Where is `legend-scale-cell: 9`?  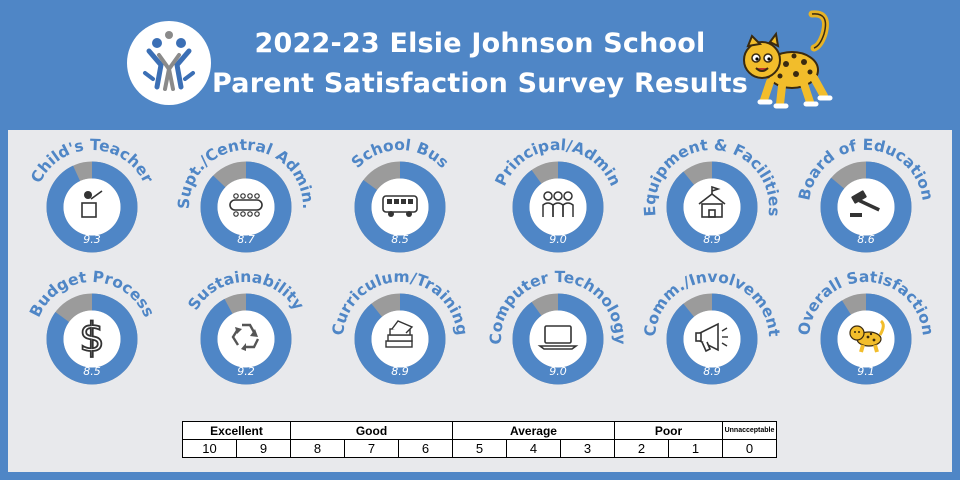 legend-scale-cell: 9 is located at coordinates (263, 448).